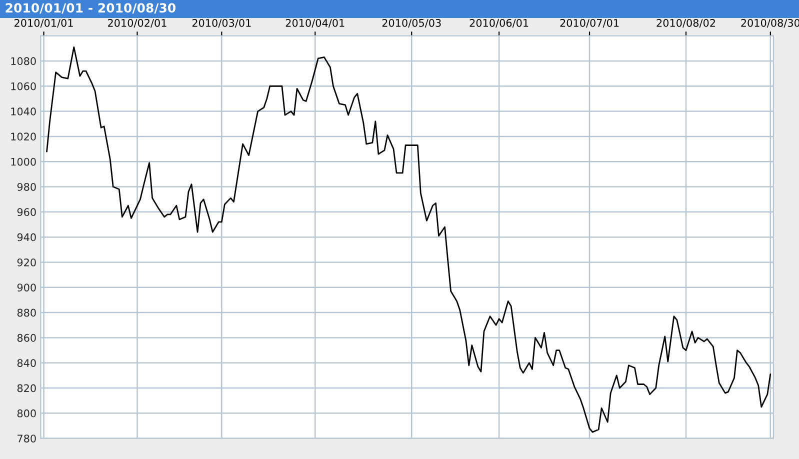  I want to click on y-tick-label: 840, so click(26, 363).